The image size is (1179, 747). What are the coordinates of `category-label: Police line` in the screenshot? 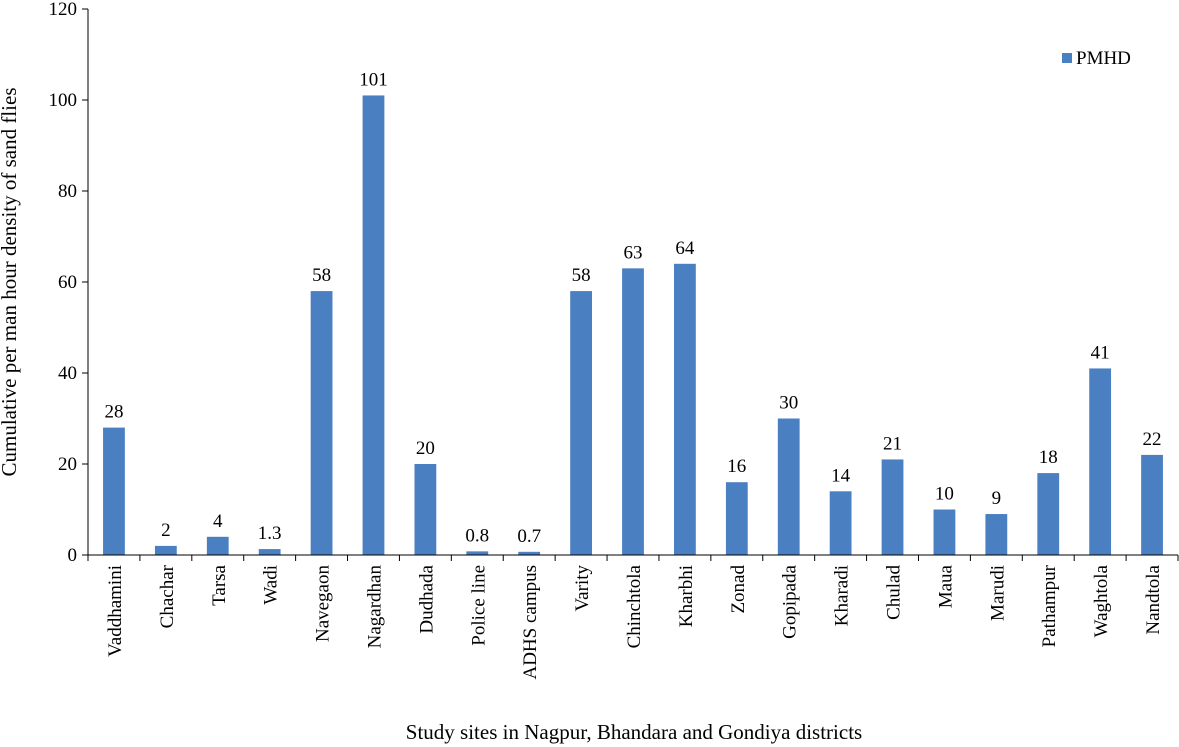 It's located at (478, 605).